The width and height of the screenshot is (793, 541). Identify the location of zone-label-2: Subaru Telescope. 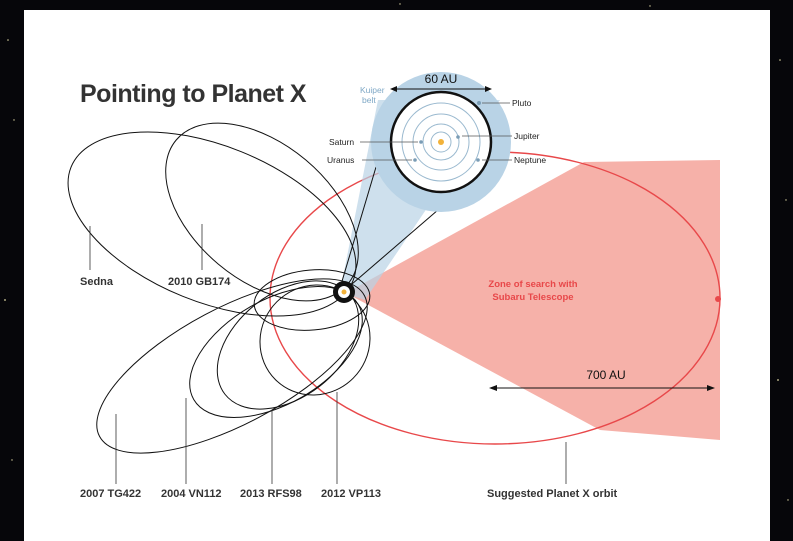
(532, 297).